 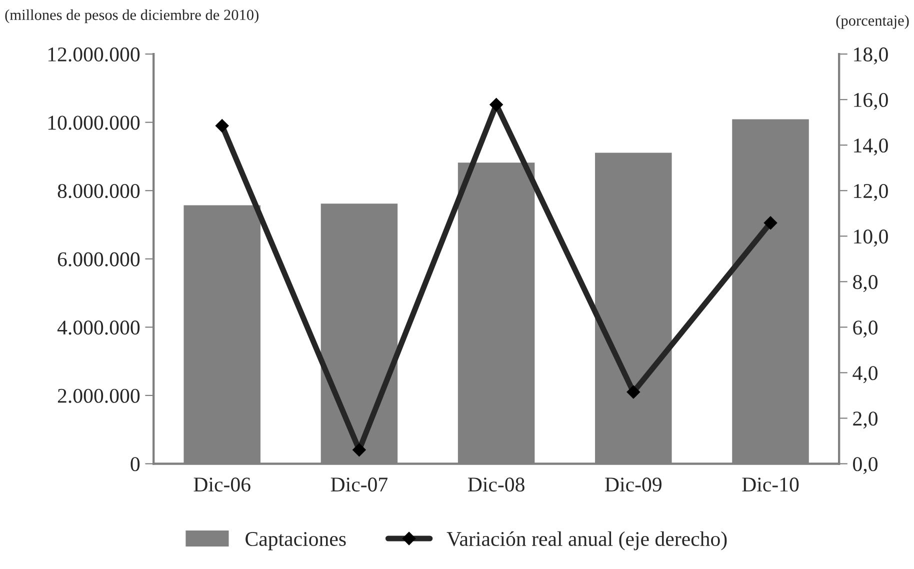 I want to click on y-tick-label: 0, so click(x=135, y=464).